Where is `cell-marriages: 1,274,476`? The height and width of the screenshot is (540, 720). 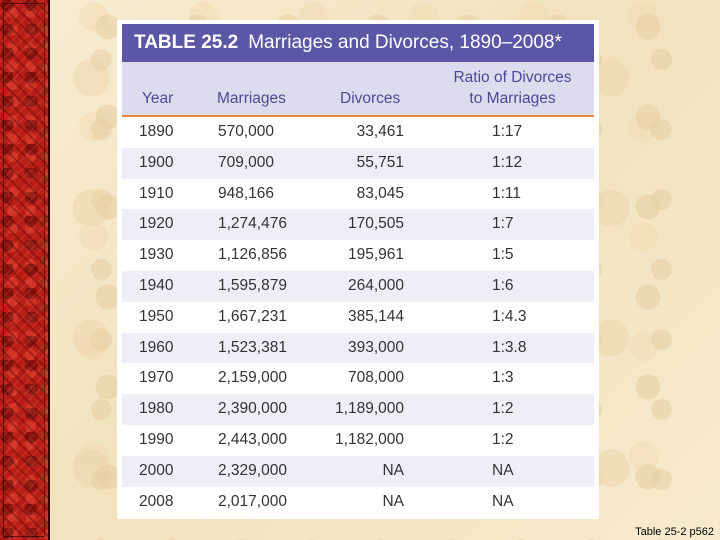
cell-marriages: 1,274,476 is located at coordinates (252, 224).